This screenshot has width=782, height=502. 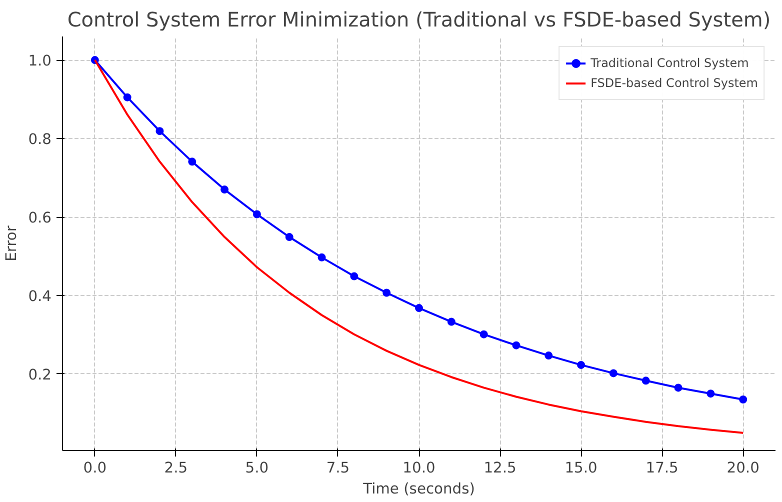 I want to click on legend-label: FSDE-based Control System, so click(x=674, y=83).